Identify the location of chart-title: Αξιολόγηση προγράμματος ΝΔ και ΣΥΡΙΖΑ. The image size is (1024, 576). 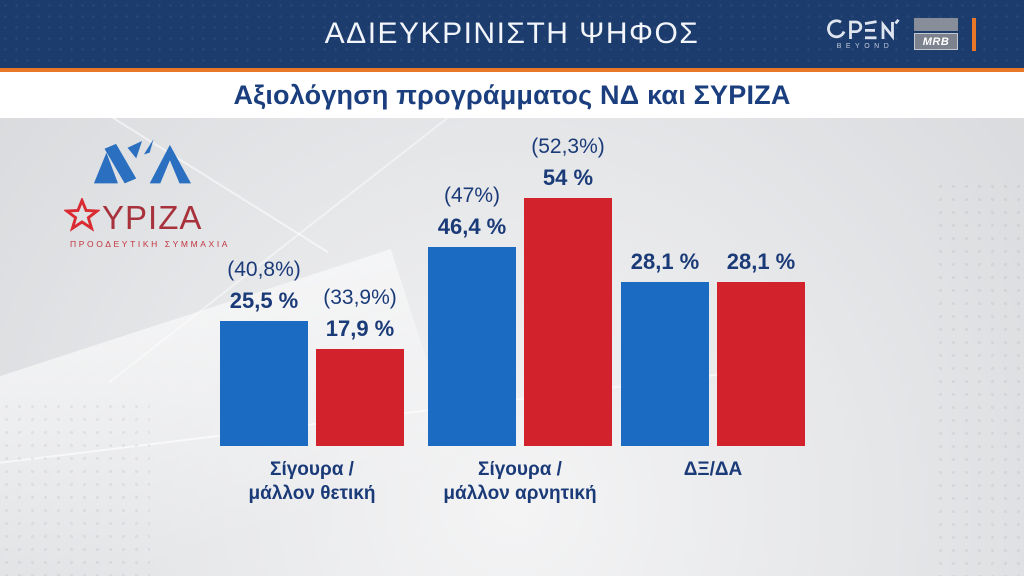
(512, 94).